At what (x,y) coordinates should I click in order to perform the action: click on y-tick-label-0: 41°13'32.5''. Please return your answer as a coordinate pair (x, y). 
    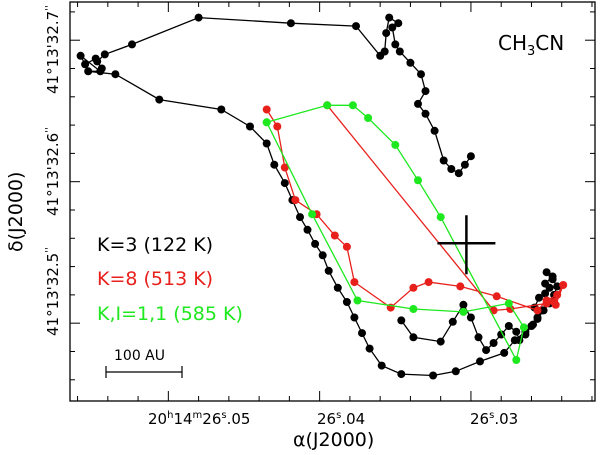
    Looking at the image, I should click on (53, 291).